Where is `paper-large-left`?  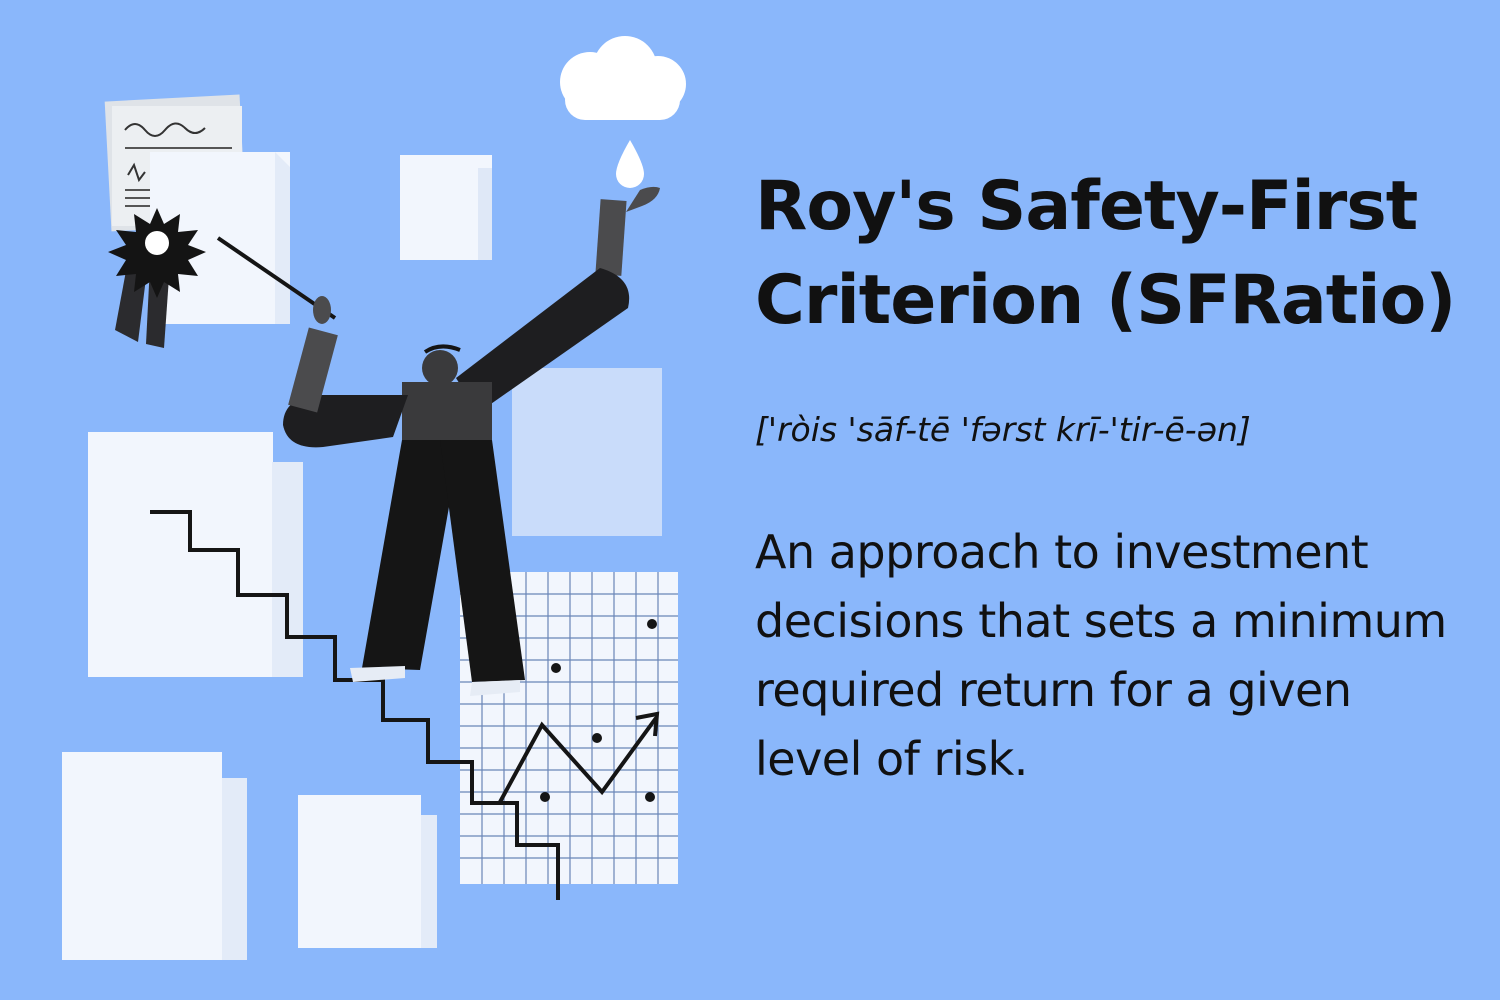
paper-large-left is located at coordinates (195, 554).